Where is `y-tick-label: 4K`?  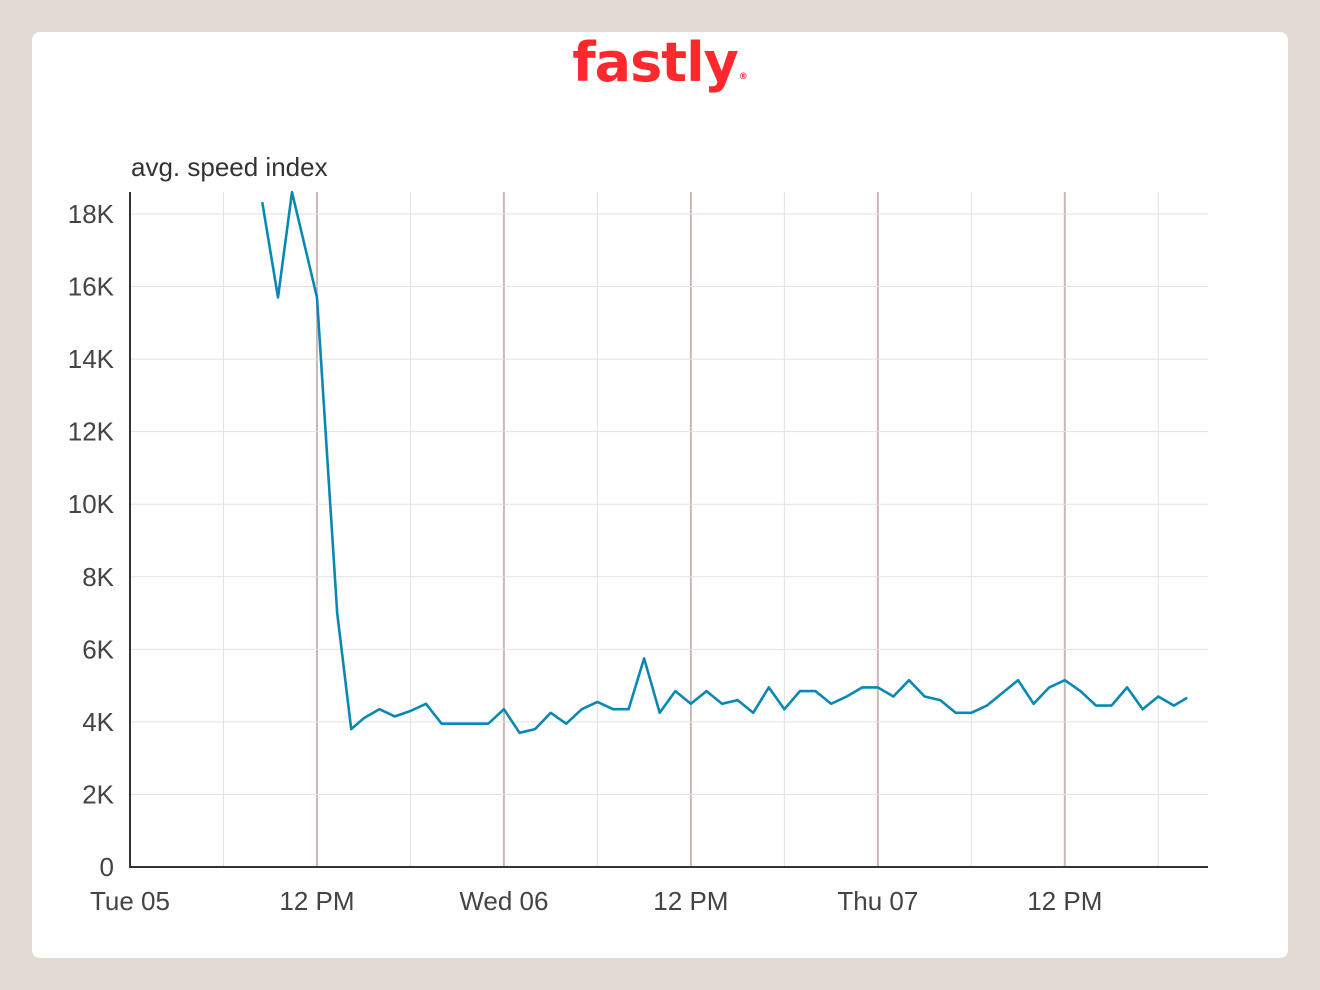 y-tick-label: 4K is located at coordinates (98, 722).